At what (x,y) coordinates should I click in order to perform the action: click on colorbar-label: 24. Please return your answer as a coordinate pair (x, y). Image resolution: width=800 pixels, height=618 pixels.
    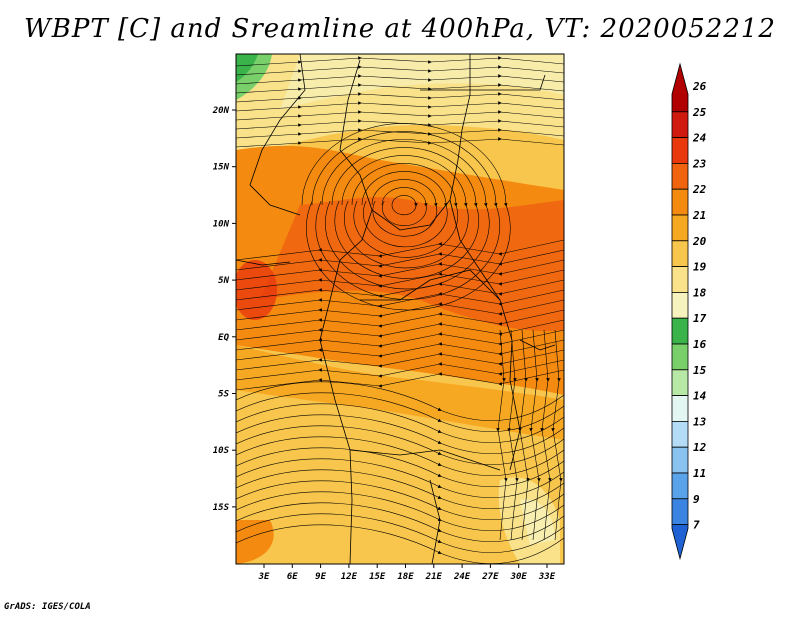
    Looking at the image, I should click on (699, 138).